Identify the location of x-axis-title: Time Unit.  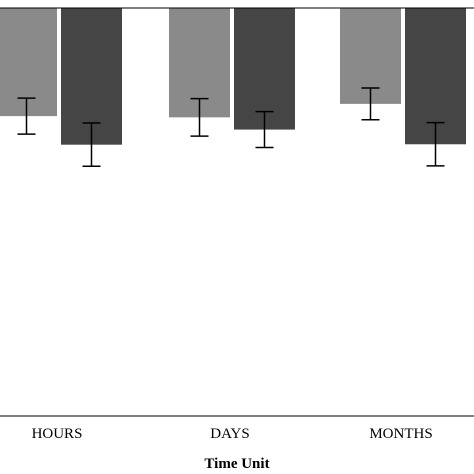
(236, 464).